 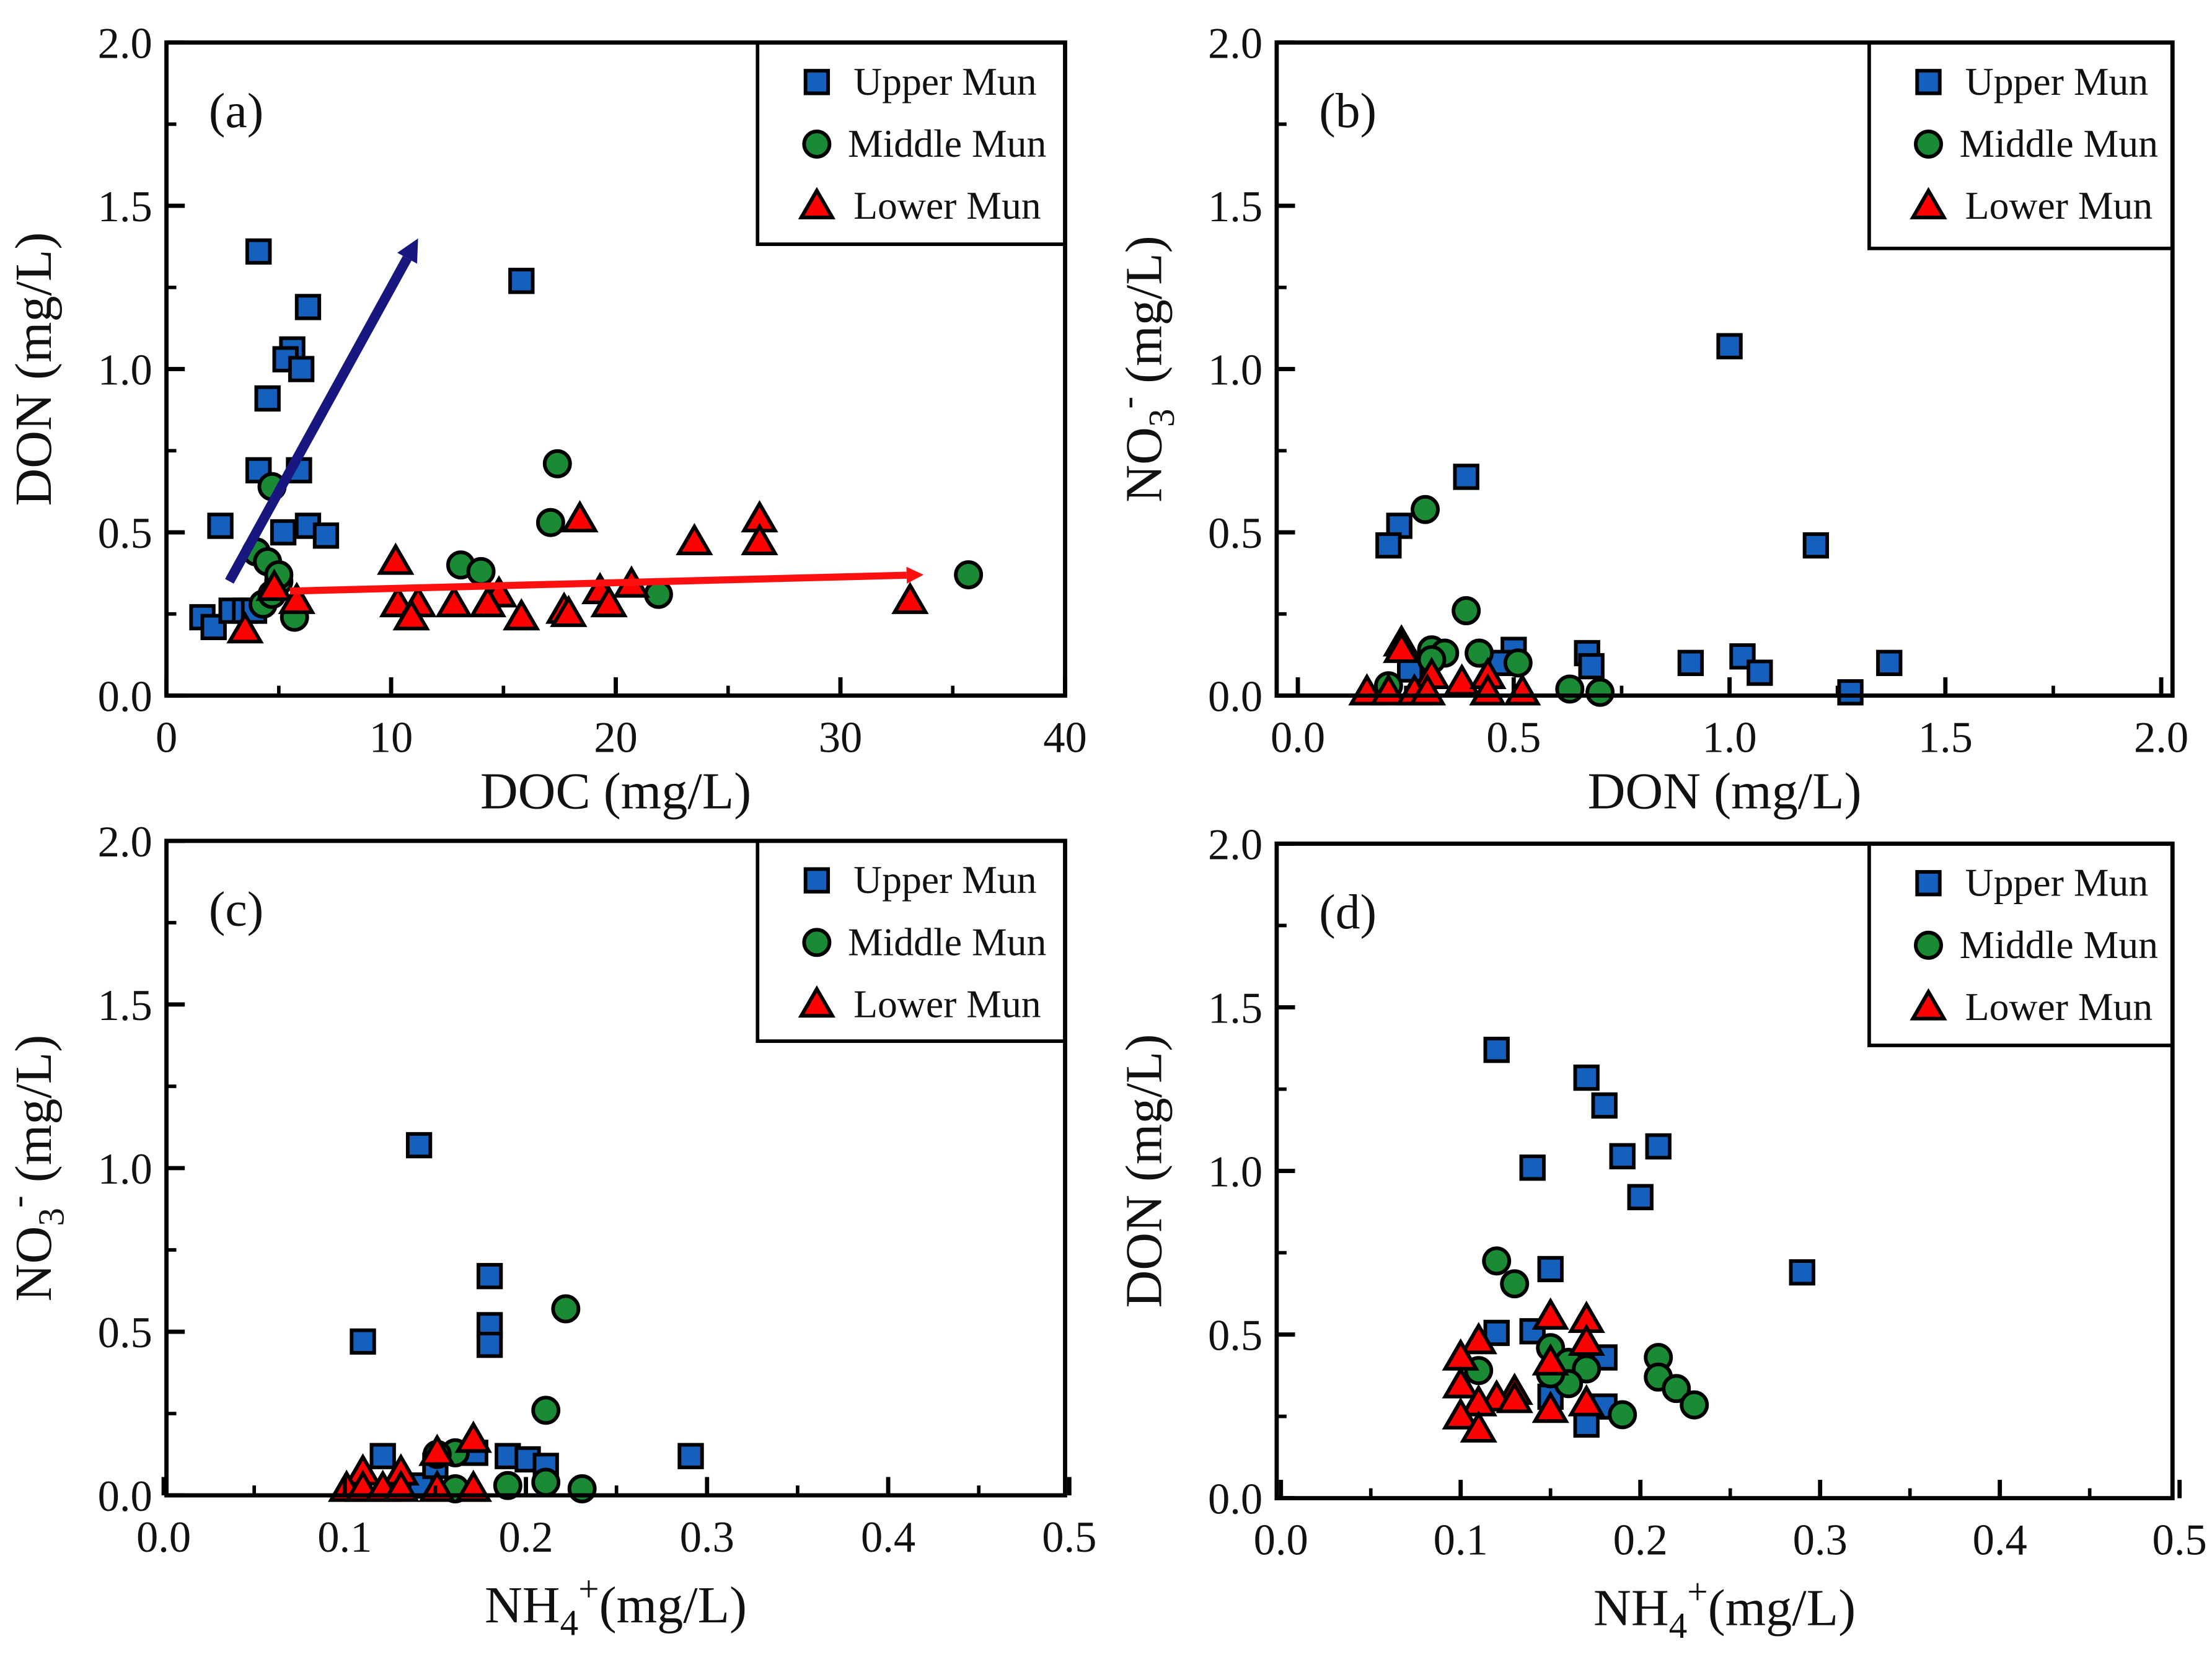 What do you see at coordinates (1523, 1370) in the screenshot?
I see `series-lower-mun` at bounding box center [1523, 1370].